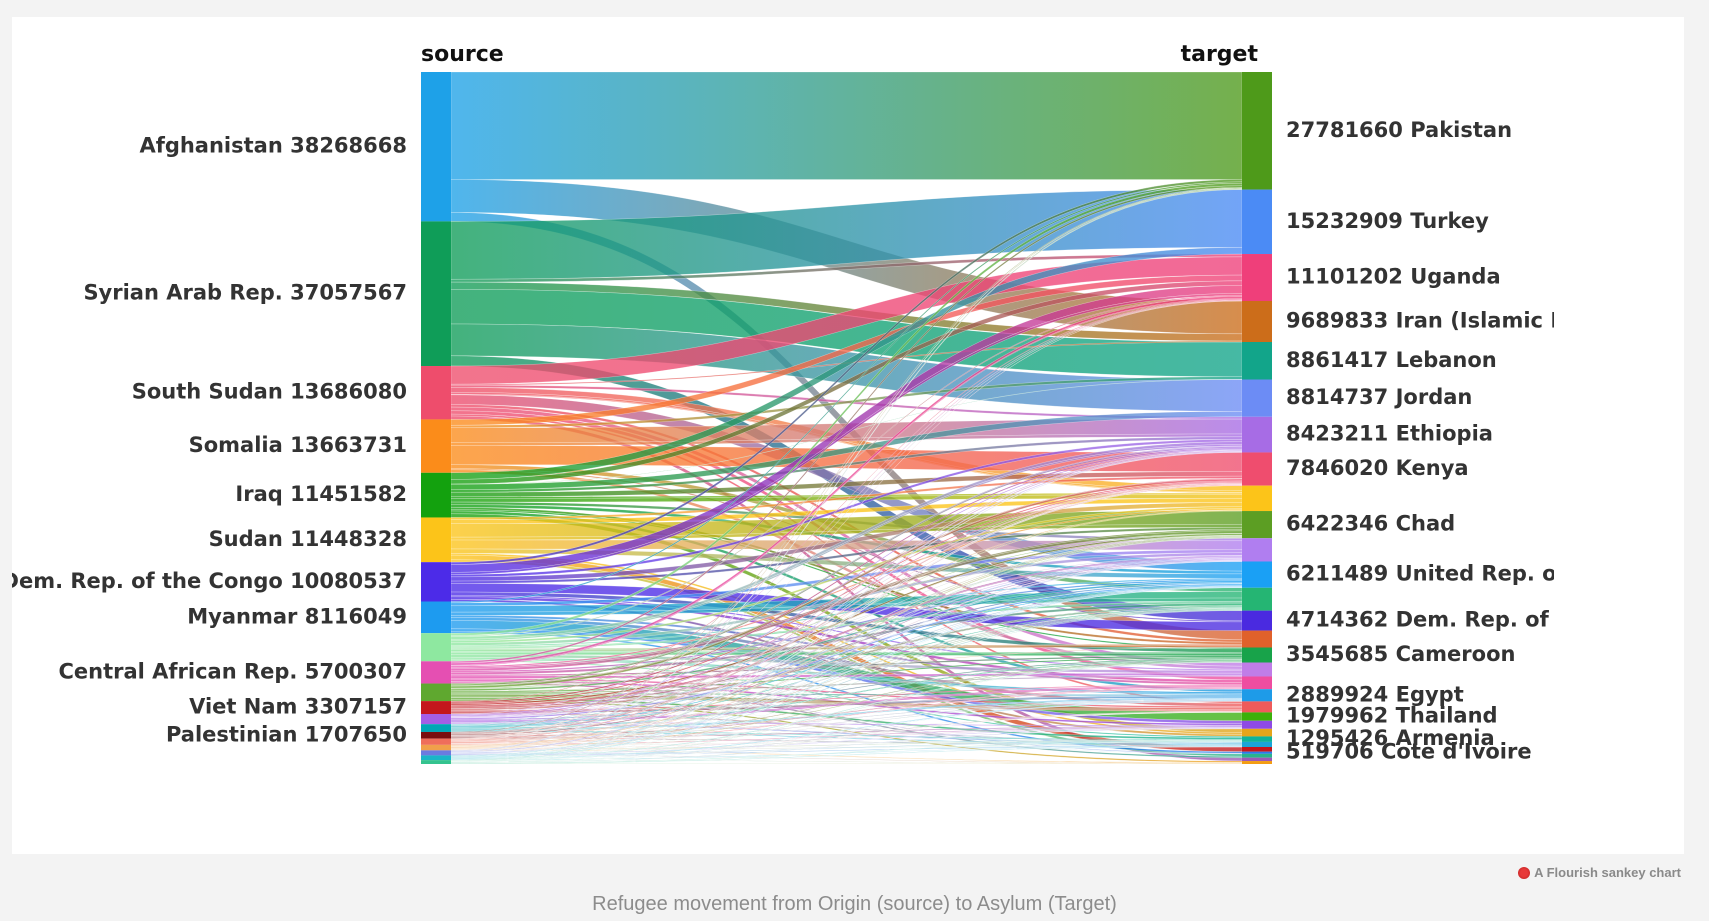 This screenshot has height=921, width=1709. Describe the element at coordinates (286, 734) in the screenshot. I see `source-node-label: Palestinian 1707650` at that location.